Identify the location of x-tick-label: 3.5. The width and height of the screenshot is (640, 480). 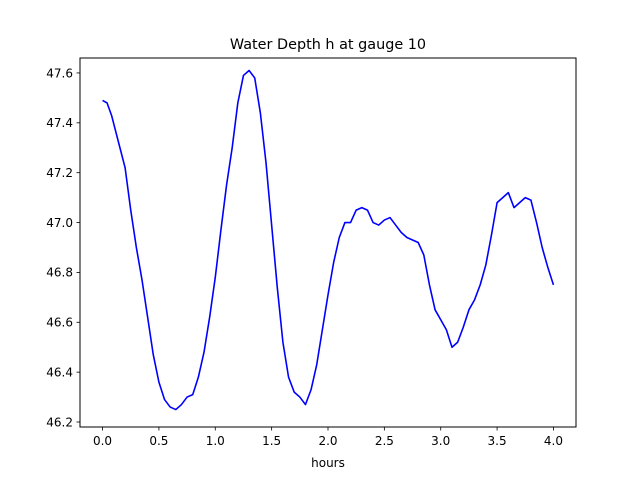
(497, 441).